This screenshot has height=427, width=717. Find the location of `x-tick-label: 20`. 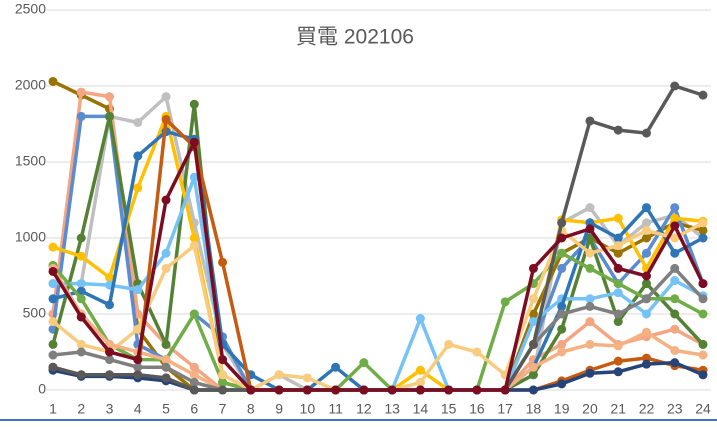

x-tick-label: 20 is located at coordinates (590, 409).